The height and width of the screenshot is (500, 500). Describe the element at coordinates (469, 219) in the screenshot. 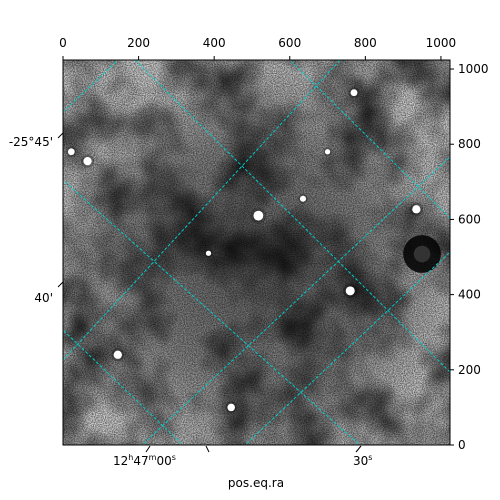

I see `right-tick-label-3: 600` at that location.